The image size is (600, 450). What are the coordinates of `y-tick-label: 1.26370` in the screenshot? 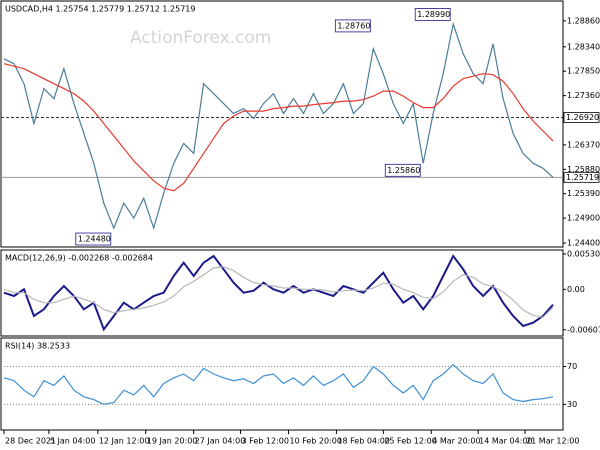 It's located at (583, 144).